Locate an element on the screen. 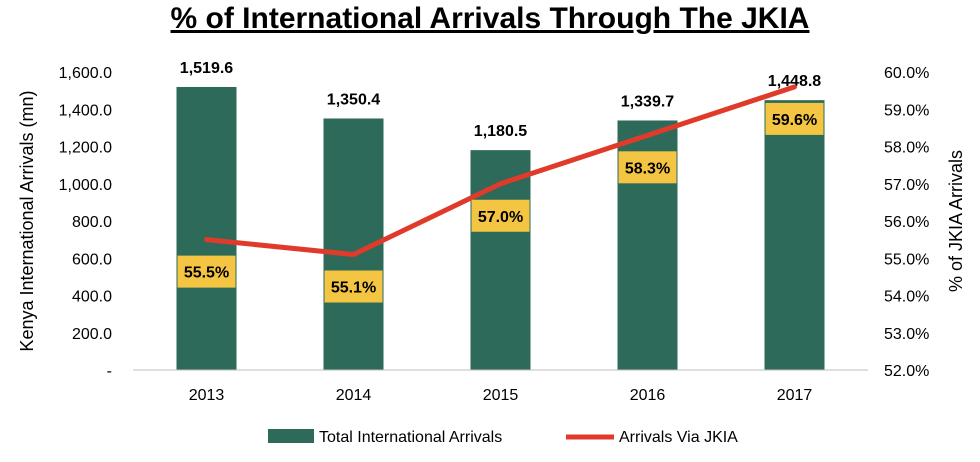 This screenshot has width=980, height=462. y2-tick-label: 53.0% is located at coordinates (906, 334).